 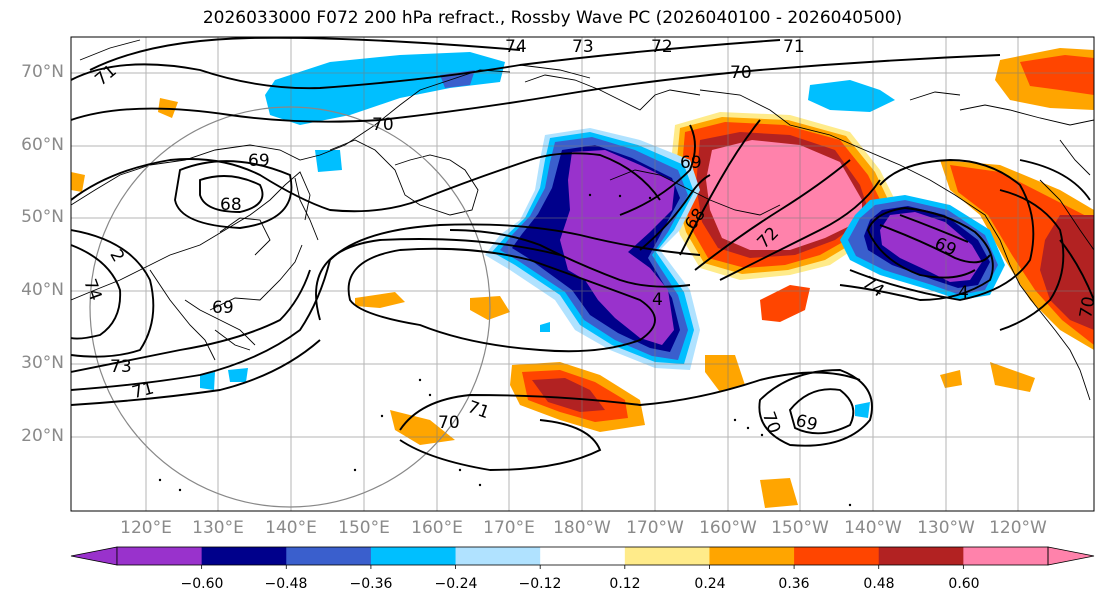 What do you see at coordinates (202, 584) in the screenshot?
I see `colorbar-tick-label: −0.60` at bounding box center [202, 584].